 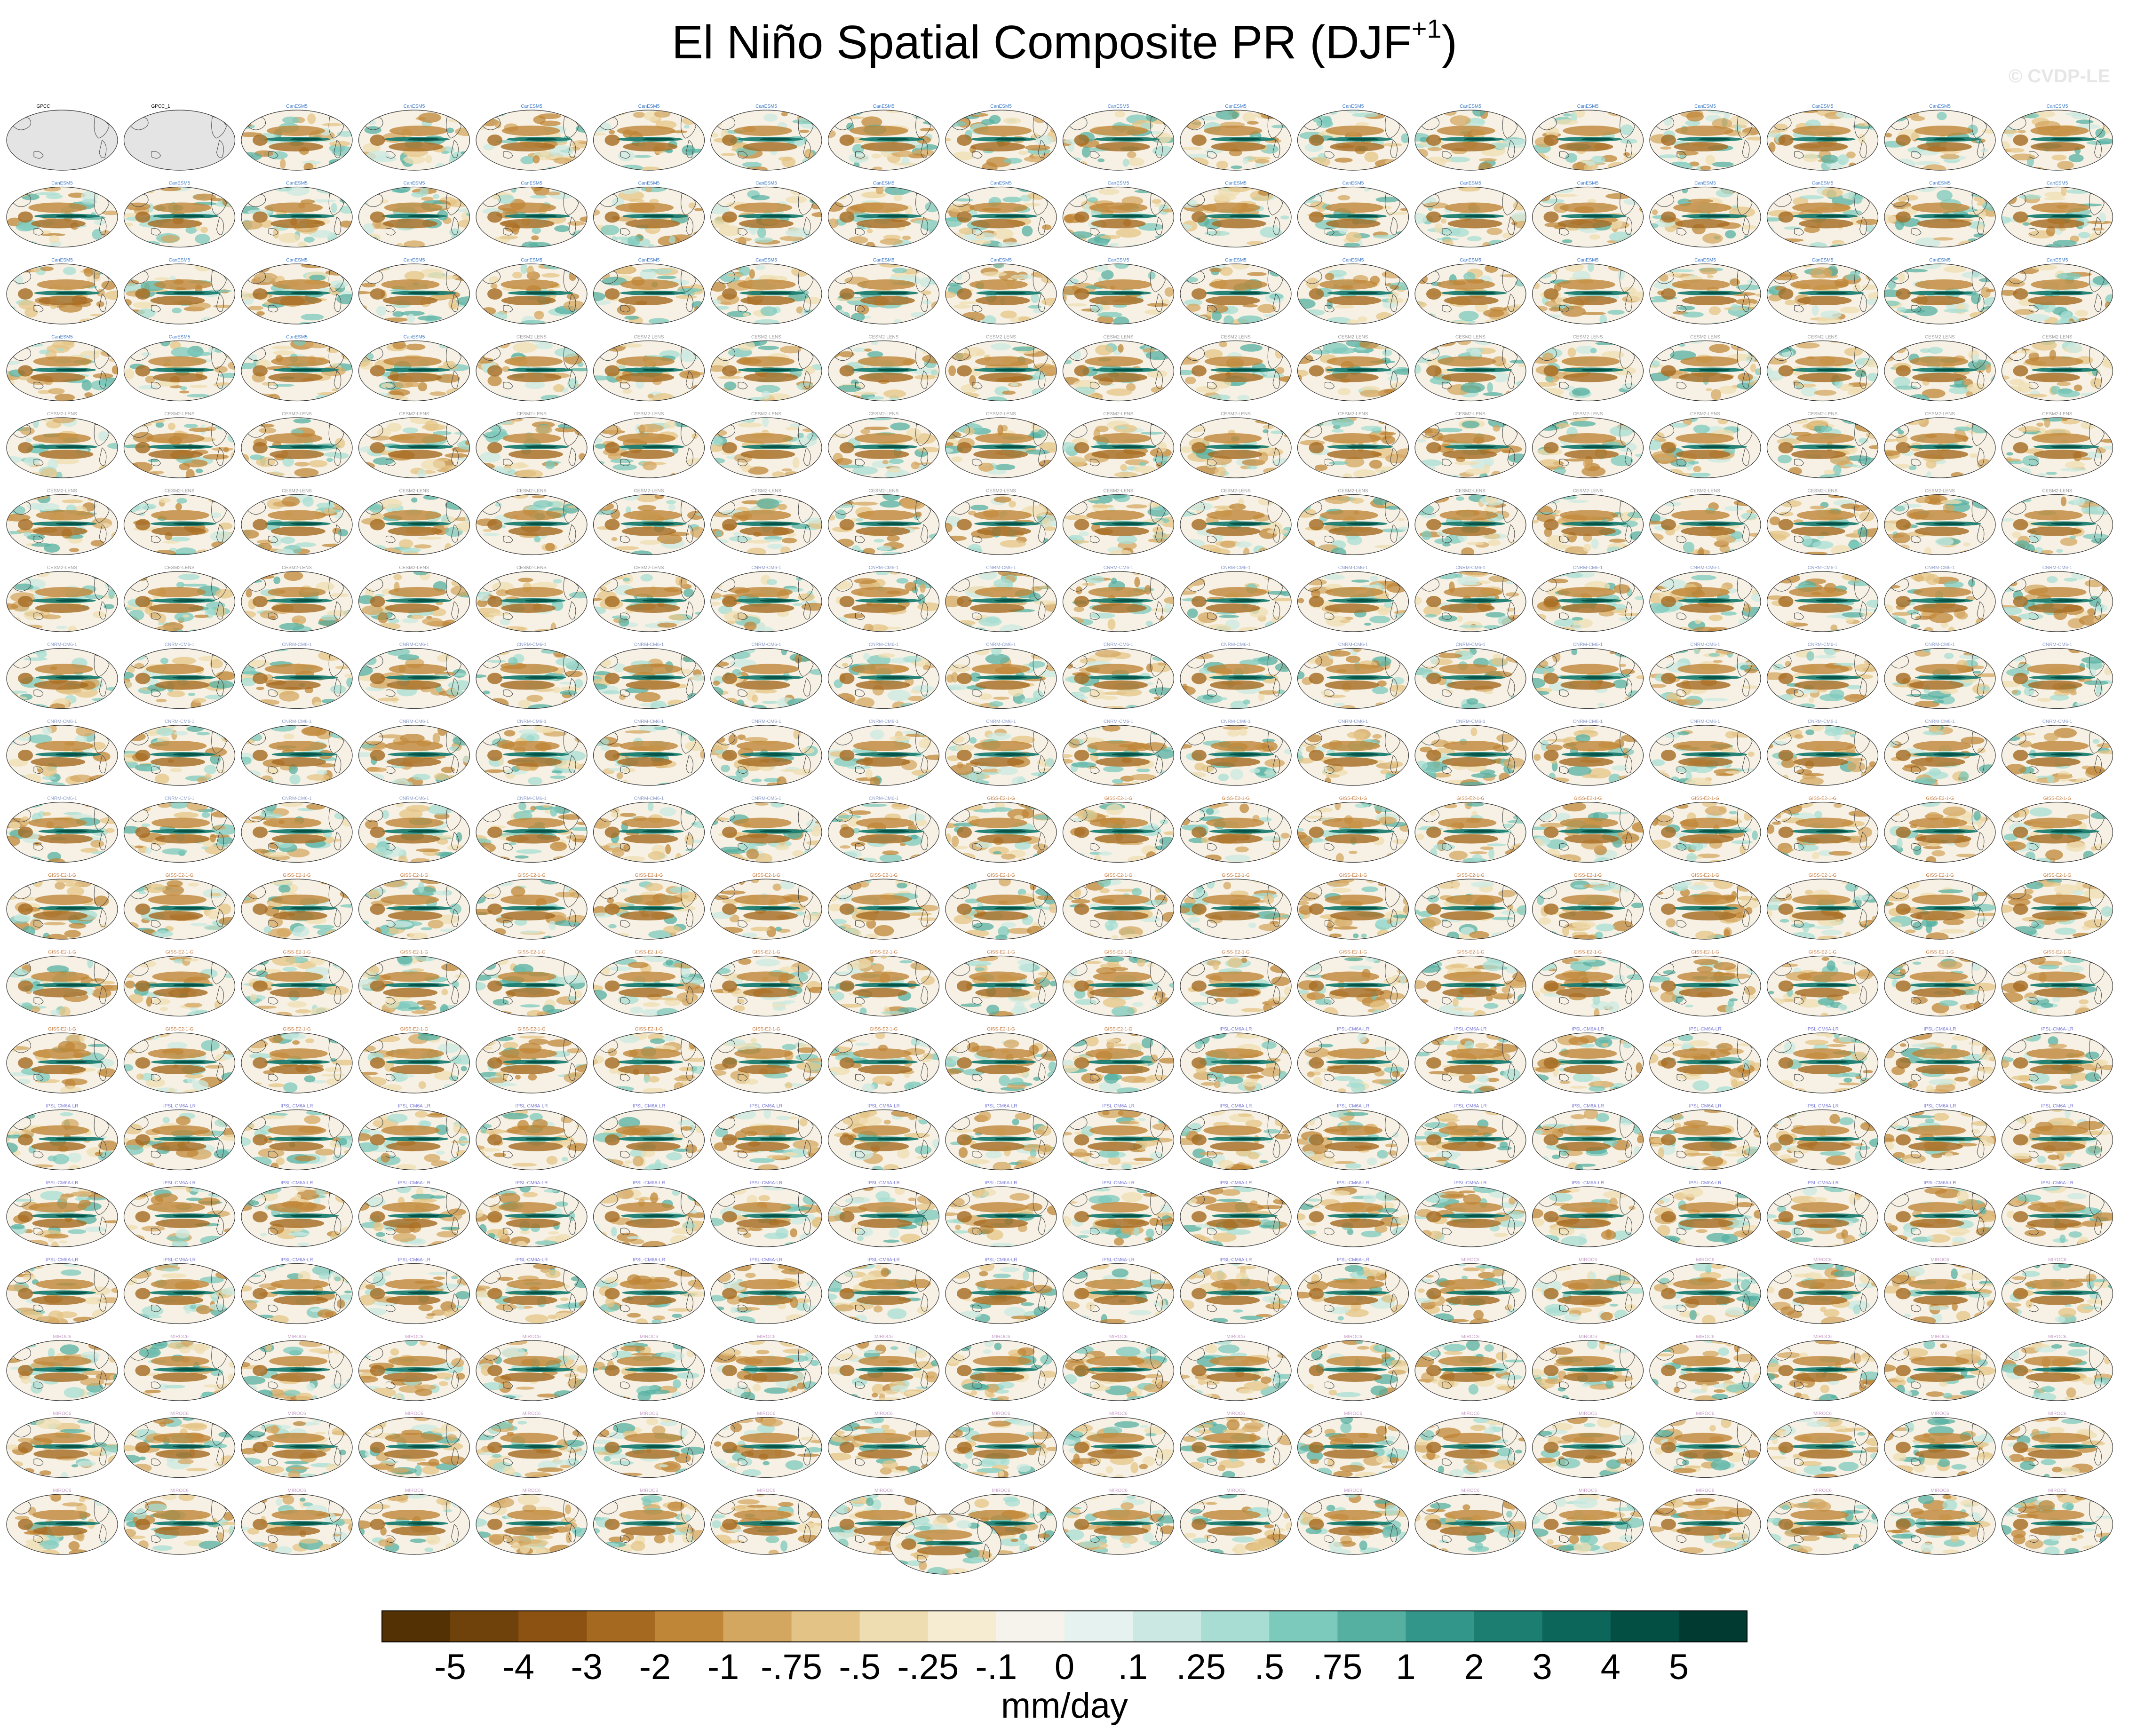 What do you see at coordinates (1678, 1667) in the screenshot?
I see `colorbar-tick-label: 5` at bounding box center [1678, 1667].